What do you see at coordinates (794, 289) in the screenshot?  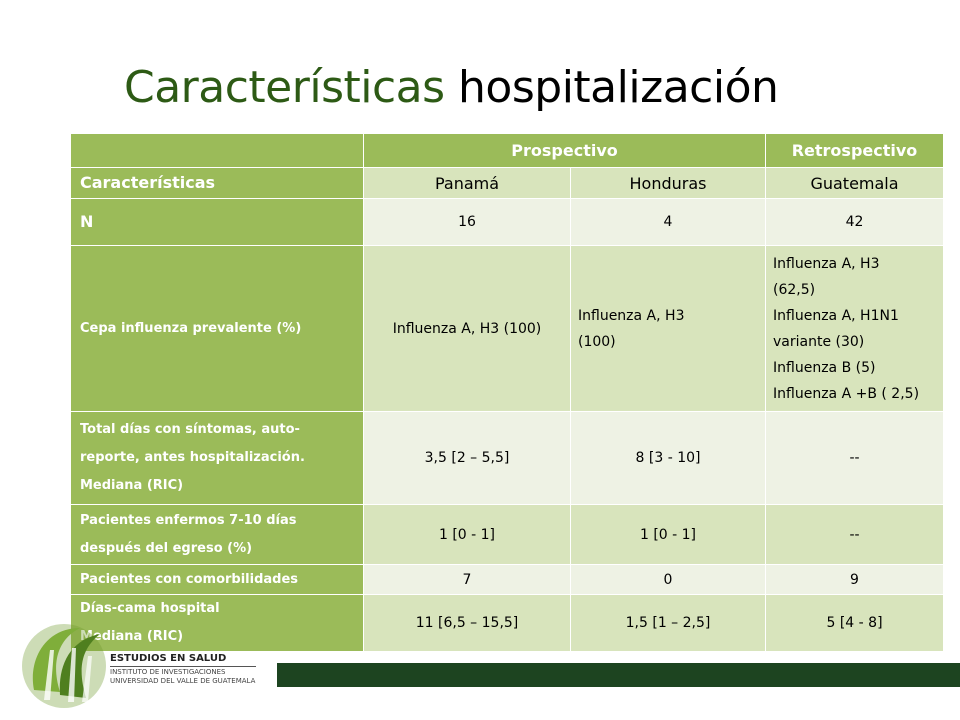 I see `cell-line: (62,5)` at bounding box center [794, 289].